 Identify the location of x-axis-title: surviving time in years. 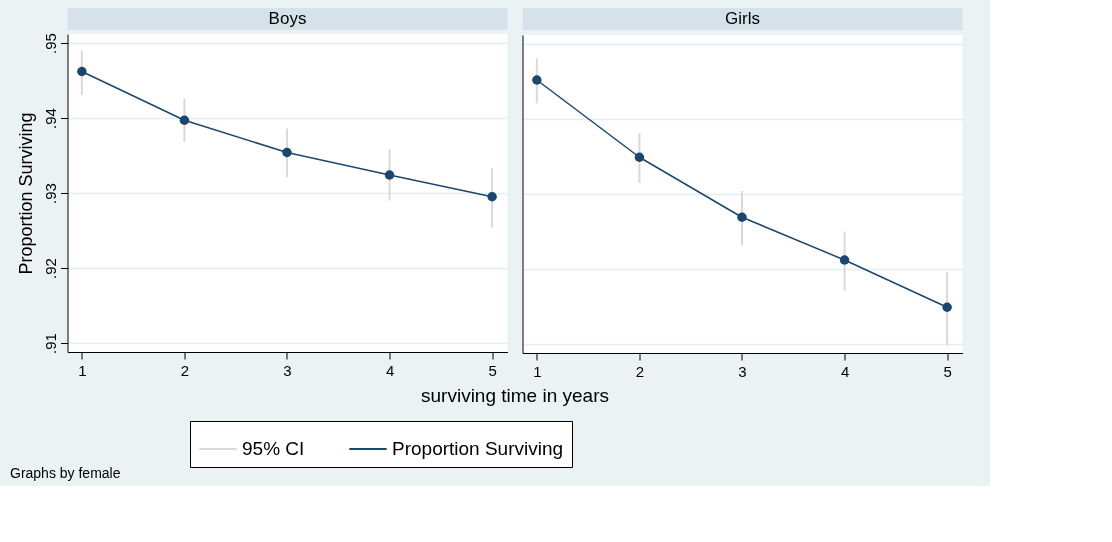
(515, 395).